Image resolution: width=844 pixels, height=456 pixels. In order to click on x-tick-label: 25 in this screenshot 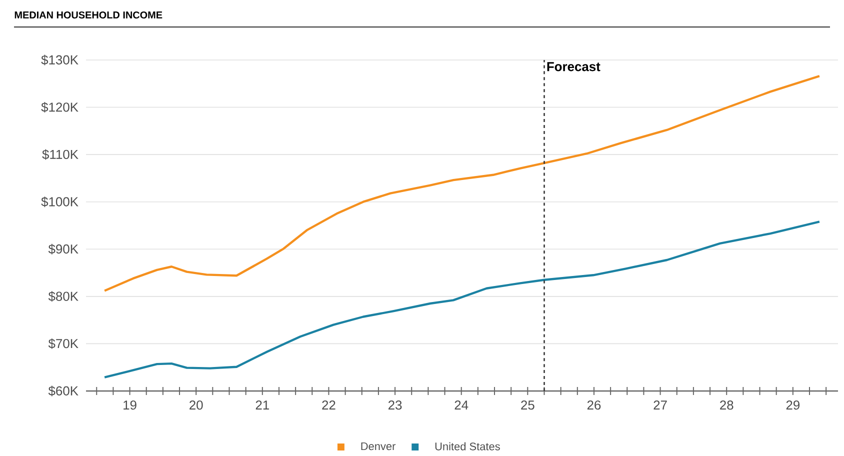, I will do `click(527, 405)`.